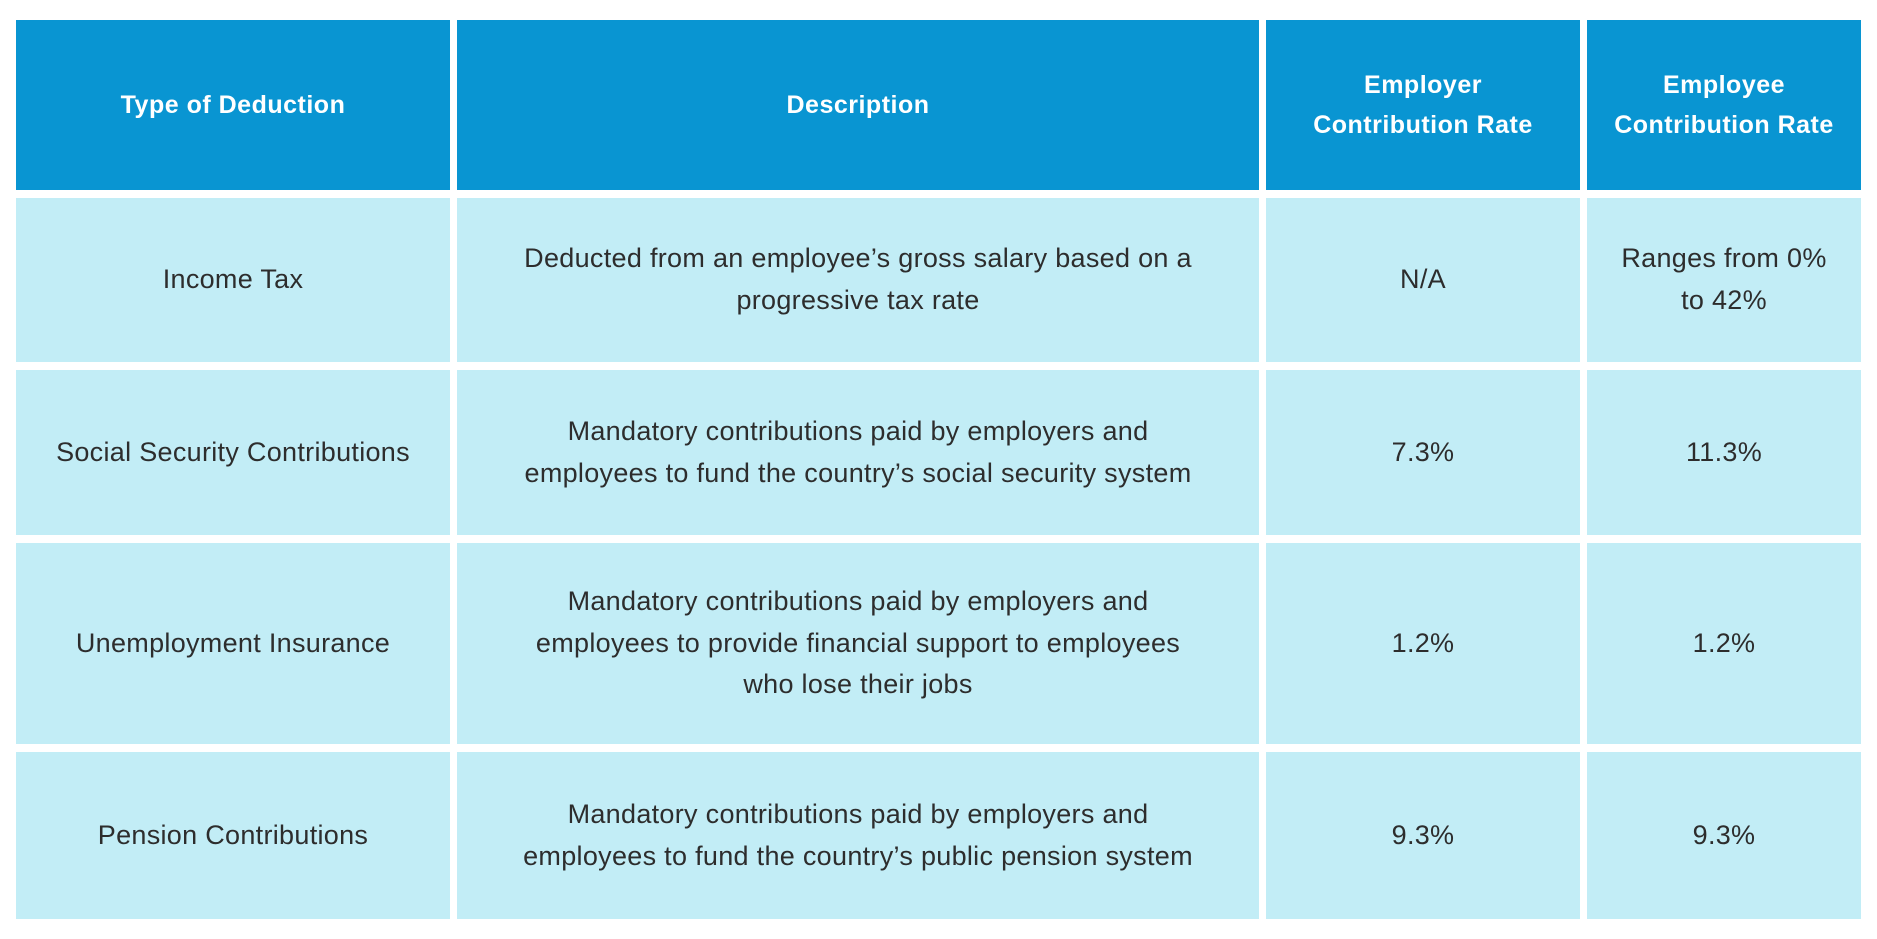 This screenshot has height=939, width=1877. I want to click on cell-employer-rate: 9.3%, so click(1423, 835).